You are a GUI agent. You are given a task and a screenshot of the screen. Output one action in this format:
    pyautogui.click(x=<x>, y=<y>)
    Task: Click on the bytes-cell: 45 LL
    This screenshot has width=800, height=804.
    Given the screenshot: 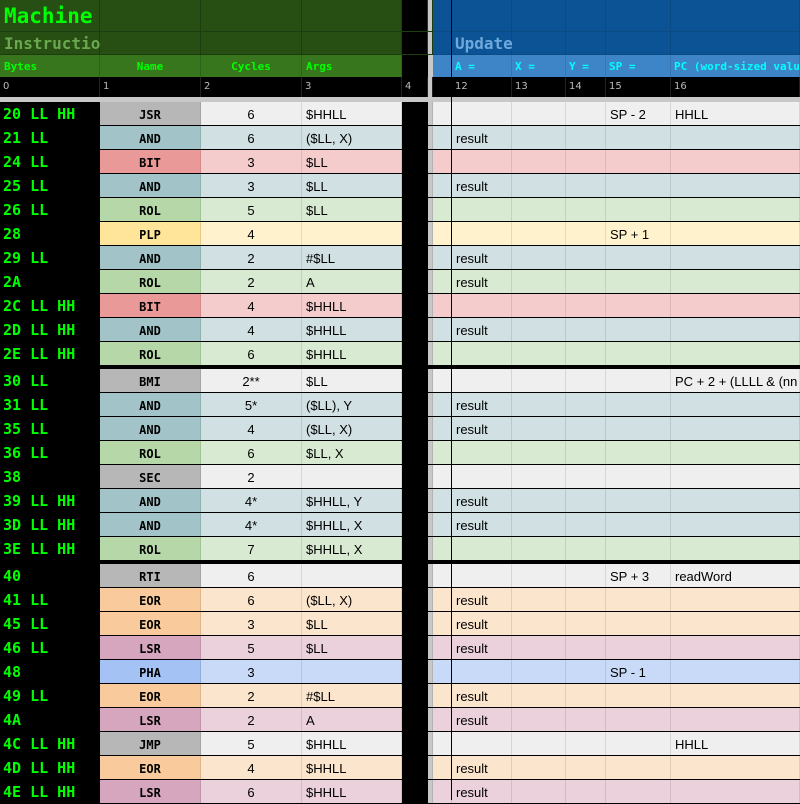 What is the action you would take?
    pyautogui.click(x=50, y=623)
    